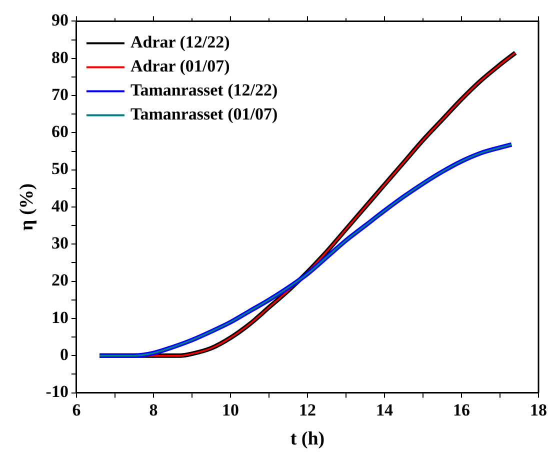 Image resolution: width=558 pixels, height=463 pixels. Describe the element at coordinates (180, 42) in the screenshot. I see `legend-label: Adrar (12/22)` at that location.